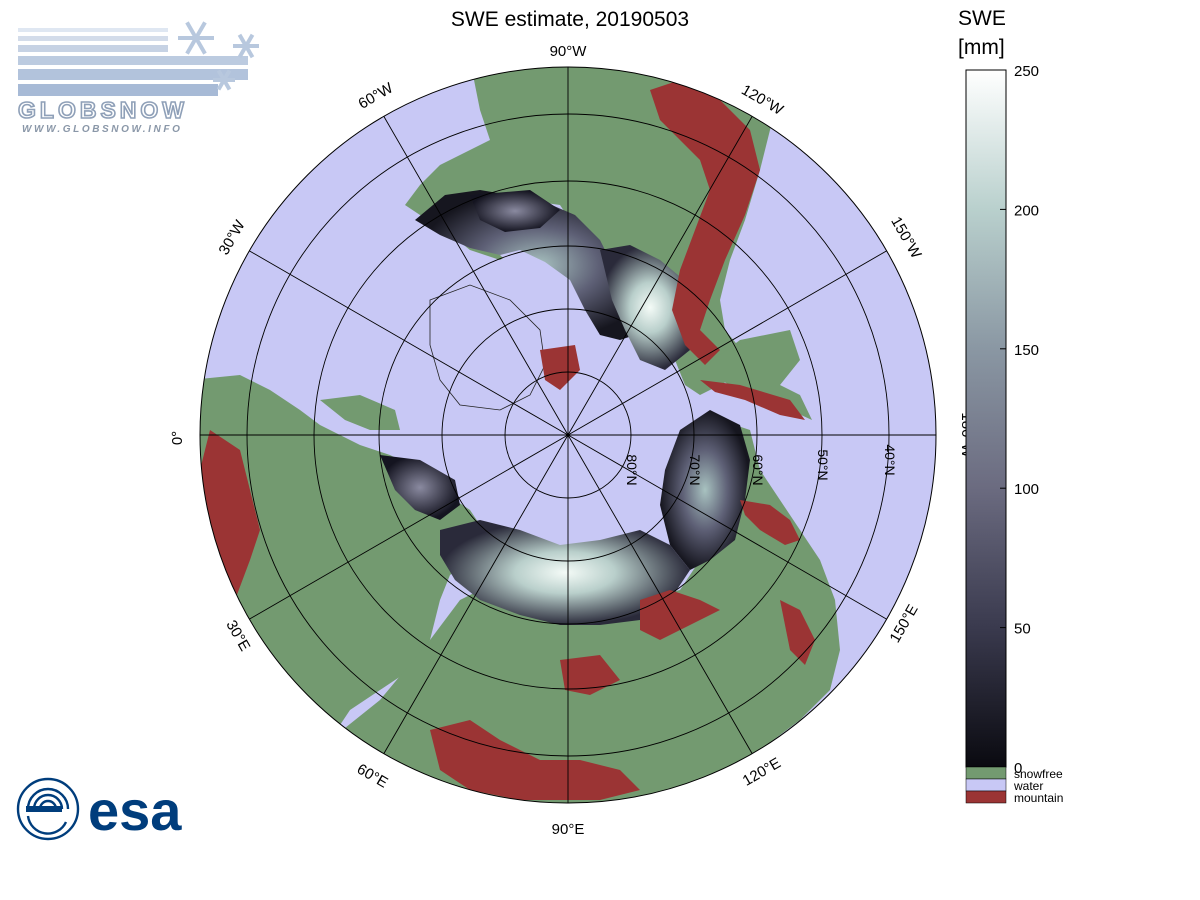 This screenshot has height=900, width=1200. What do you see at coordinates (420, 487) in the screenshot?
I see `swe-scandinavia` at bounding box center [420, 487].